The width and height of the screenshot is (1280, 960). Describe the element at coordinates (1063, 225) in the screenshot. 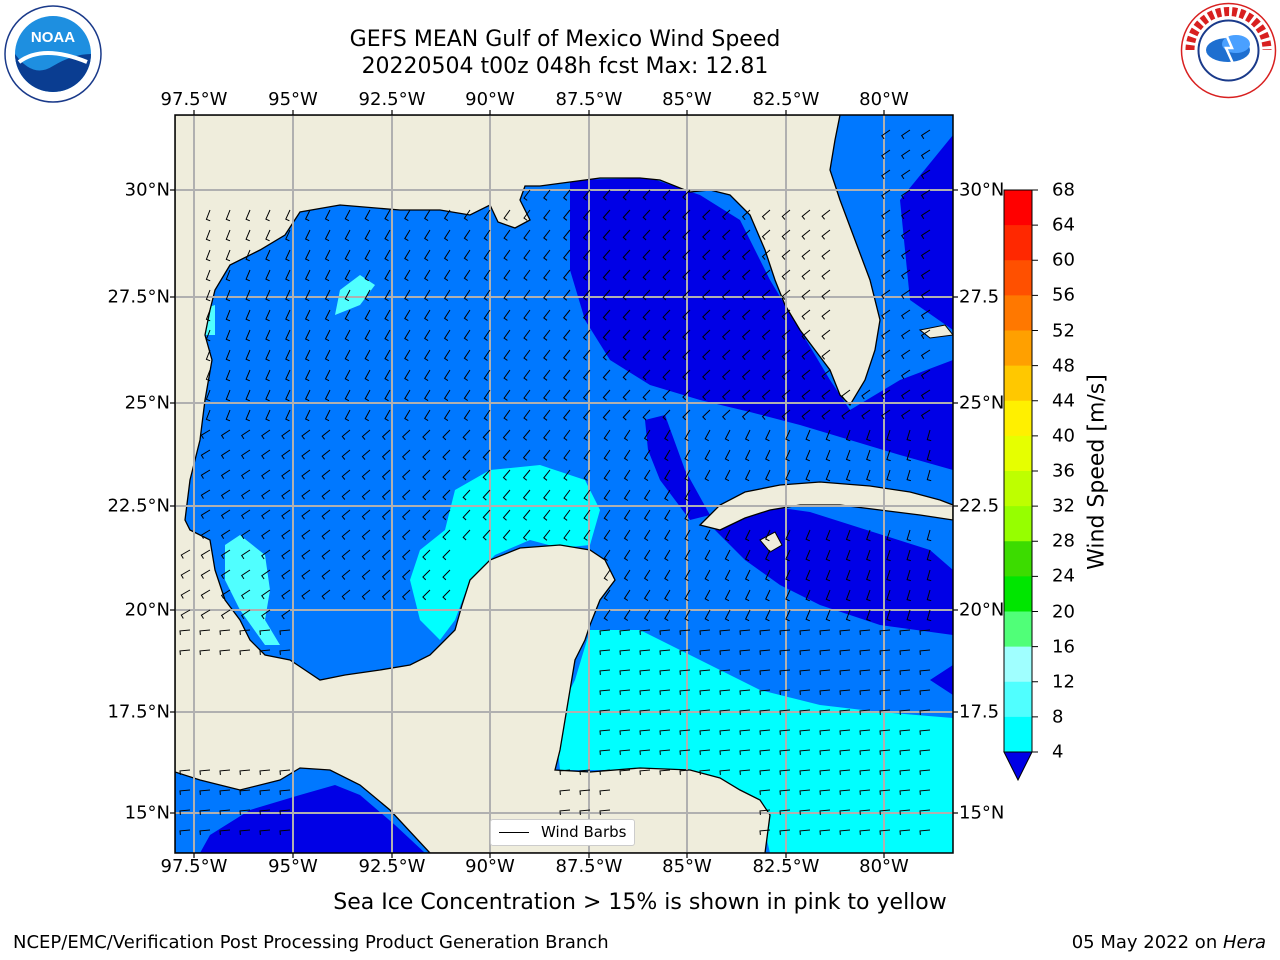

I see `colorbar-tick-label: 64` at that location.